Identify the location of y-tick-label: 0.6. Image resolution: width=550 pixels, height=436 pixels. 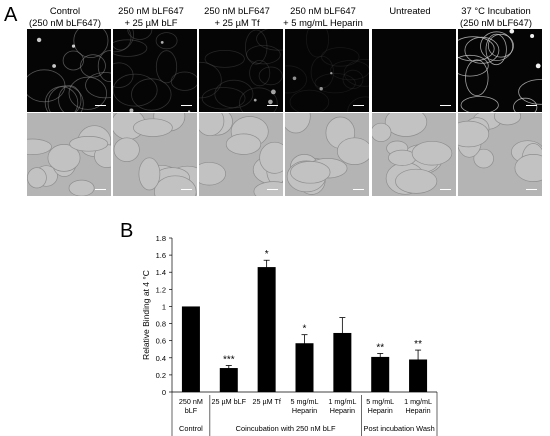
(161, 341).